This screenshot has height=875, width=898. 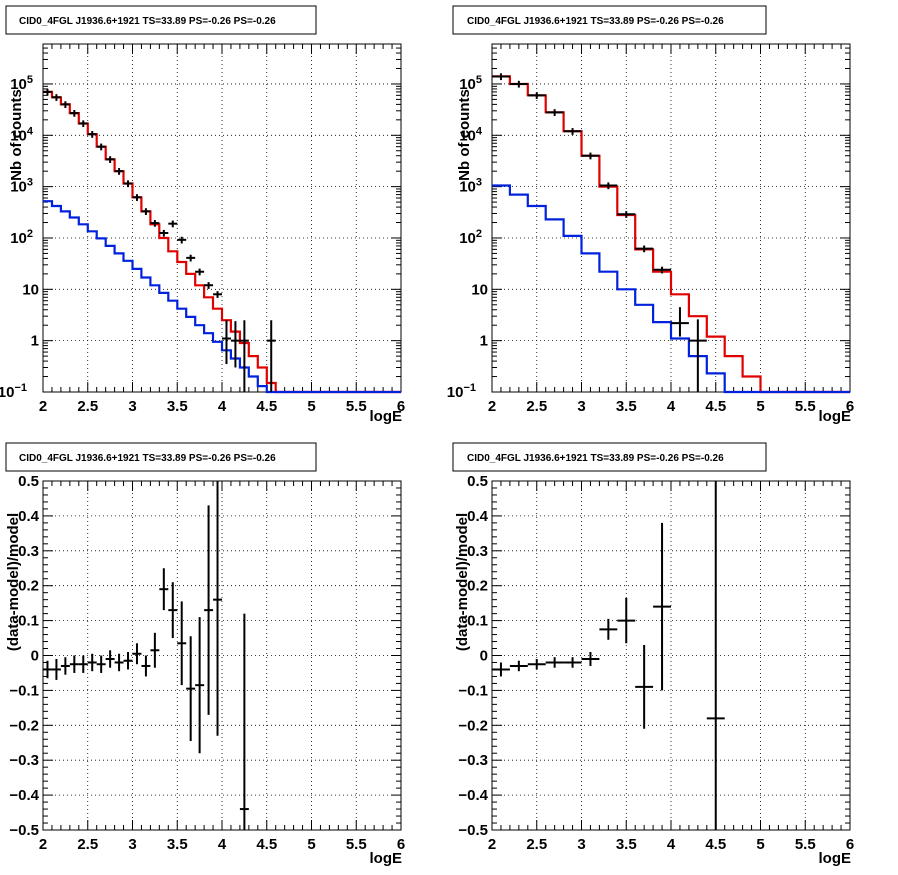 What do you see at coordinates (13, 391) in the screenshot?
I see `y-tick-label: 10⁻¹` at bounding box center [13, 391].